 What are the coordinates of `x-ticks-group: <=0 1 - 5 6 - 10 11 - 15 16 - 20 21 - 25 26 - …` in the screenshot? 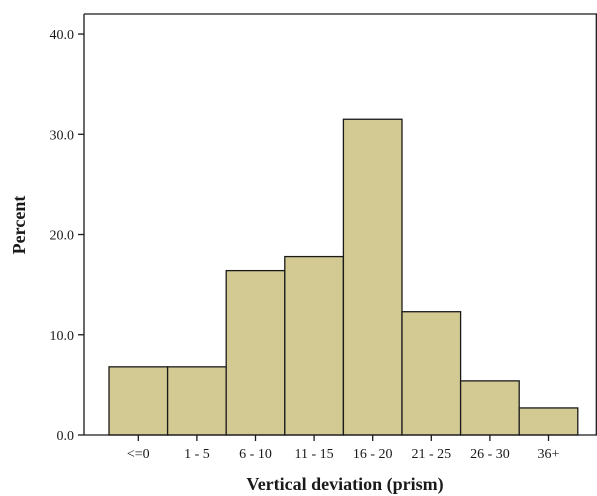 It's located at (343, 448).